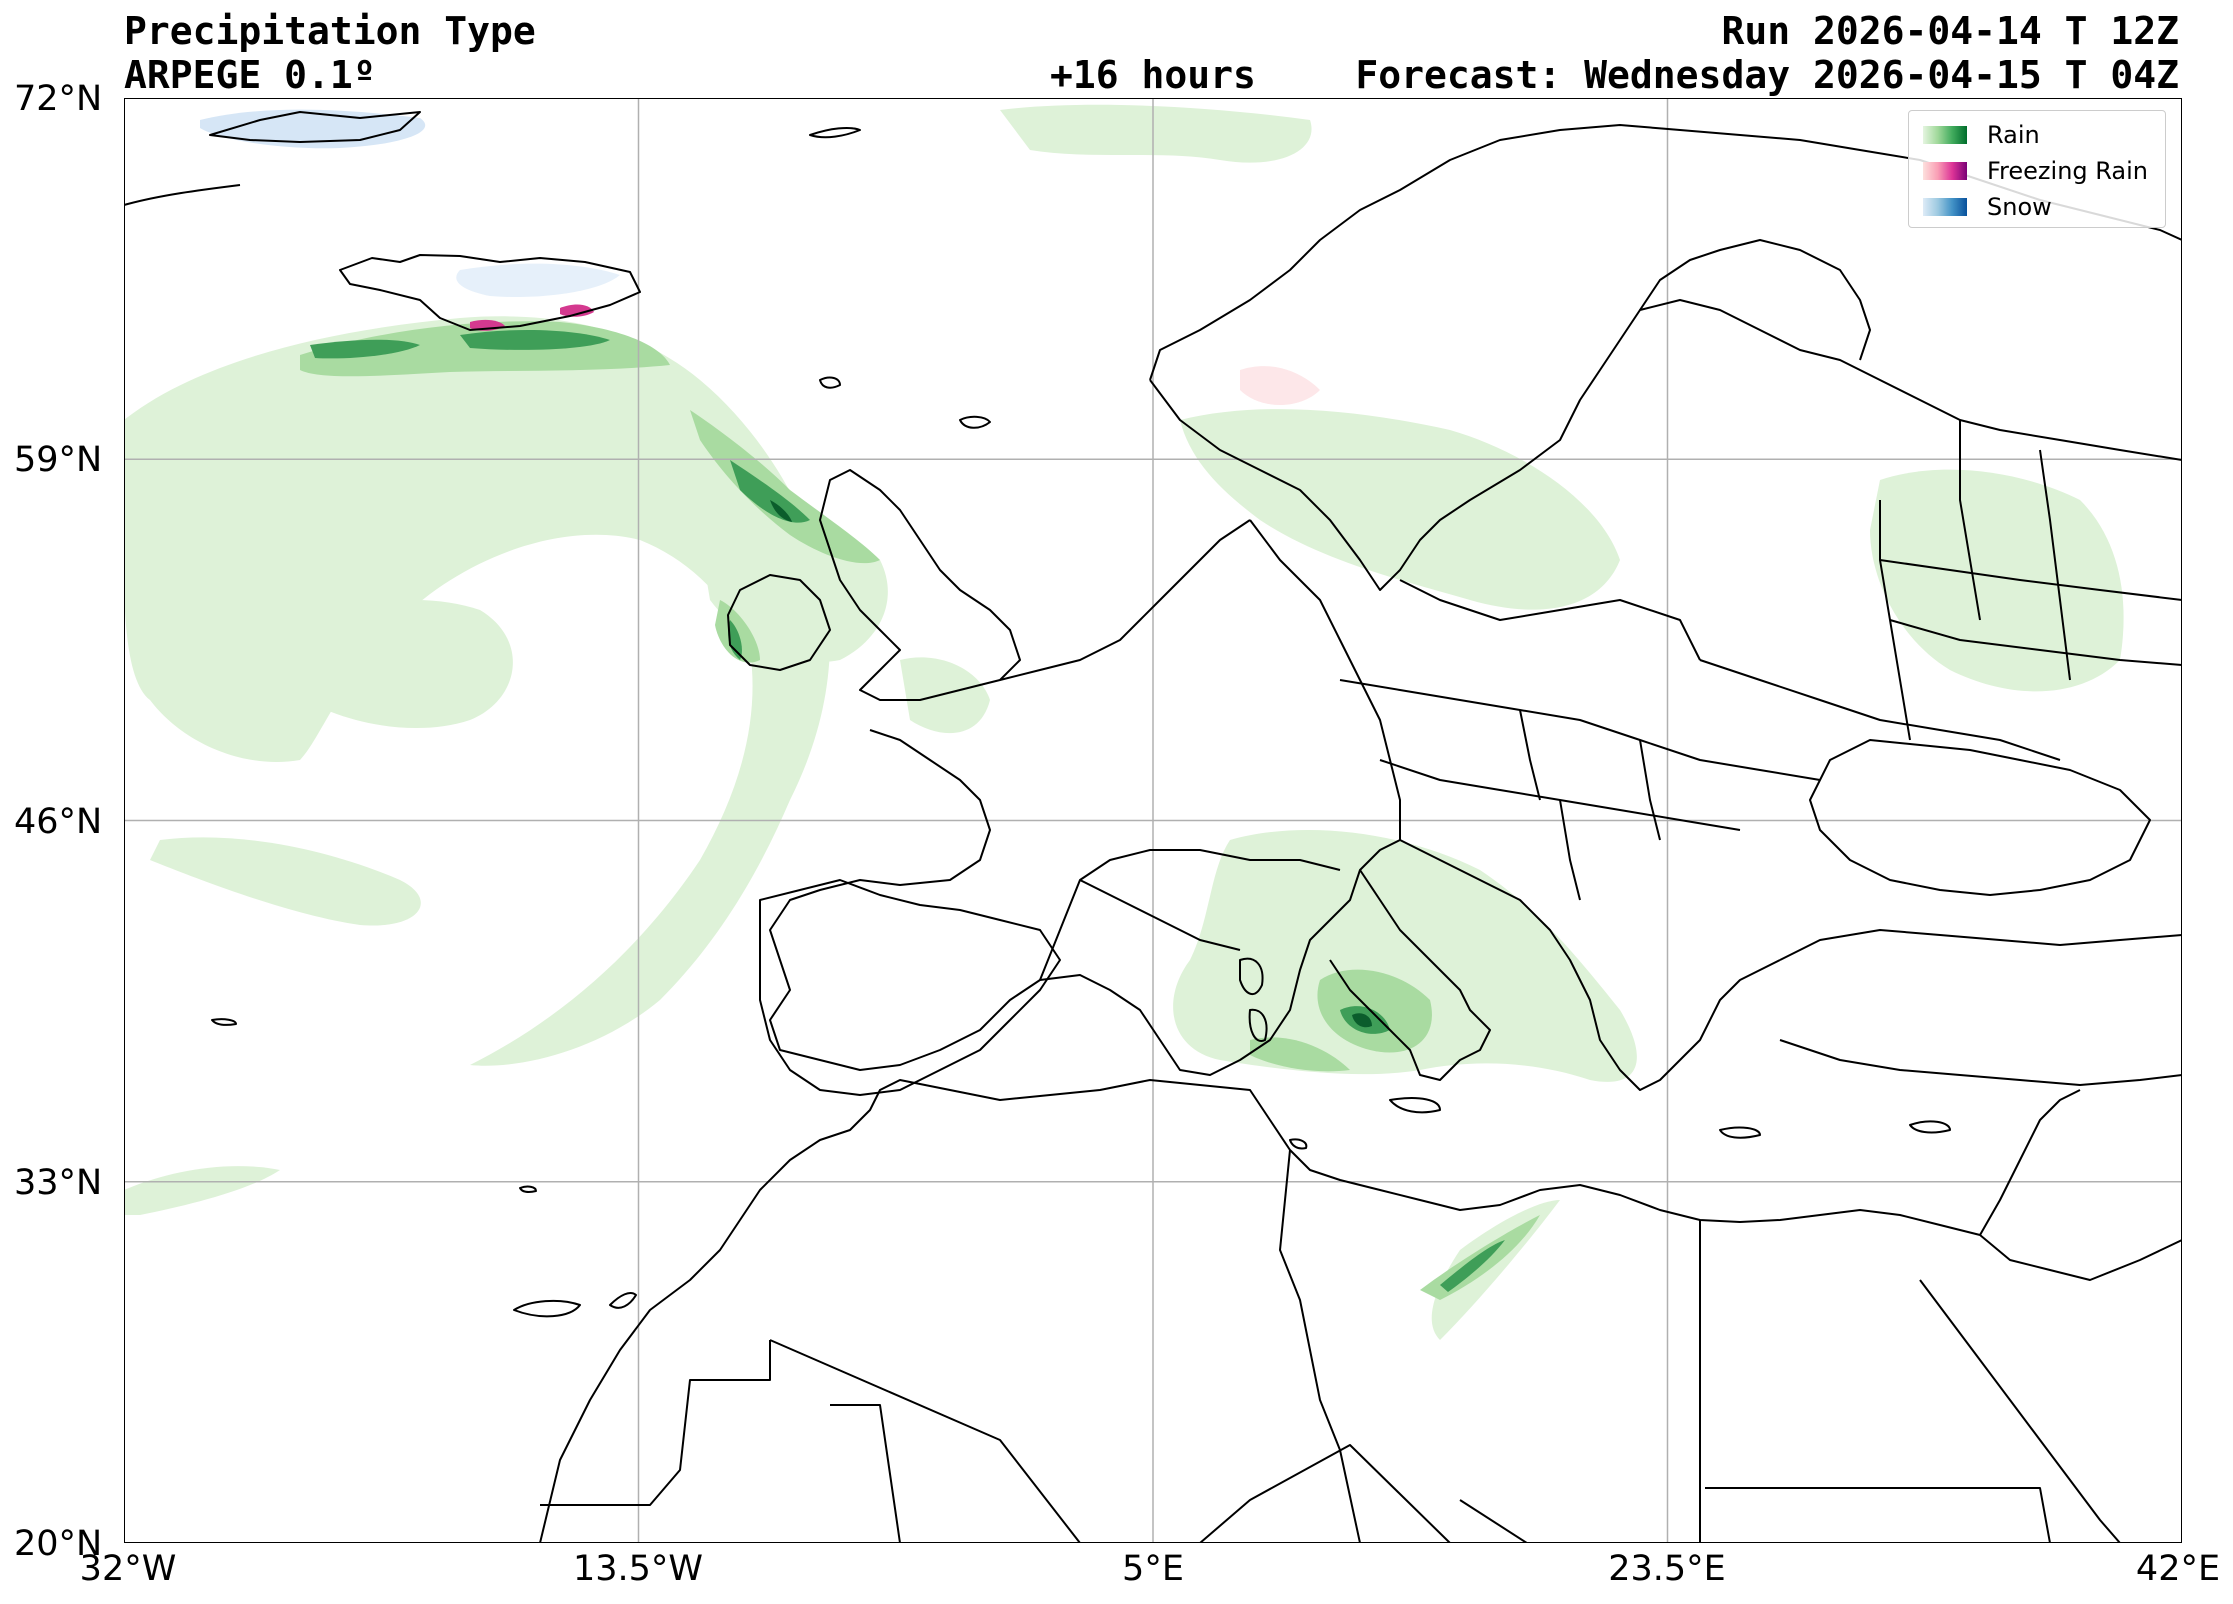 This screenshot has height=1604, width=2233. I want to click on snow-swatch, so click(1945, 207).